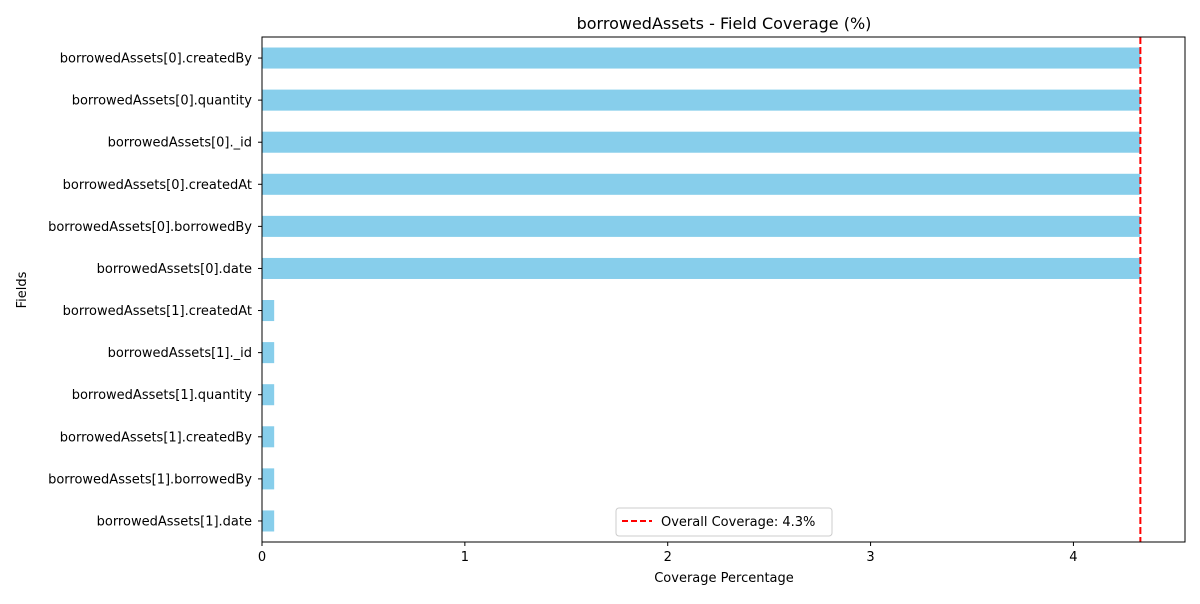 Image resolution: width=1200 pixels, height=604 pixels. Describe the element at coordinates (870, 557) in the screenshot. I see `x-tick-label: 3` at that location.